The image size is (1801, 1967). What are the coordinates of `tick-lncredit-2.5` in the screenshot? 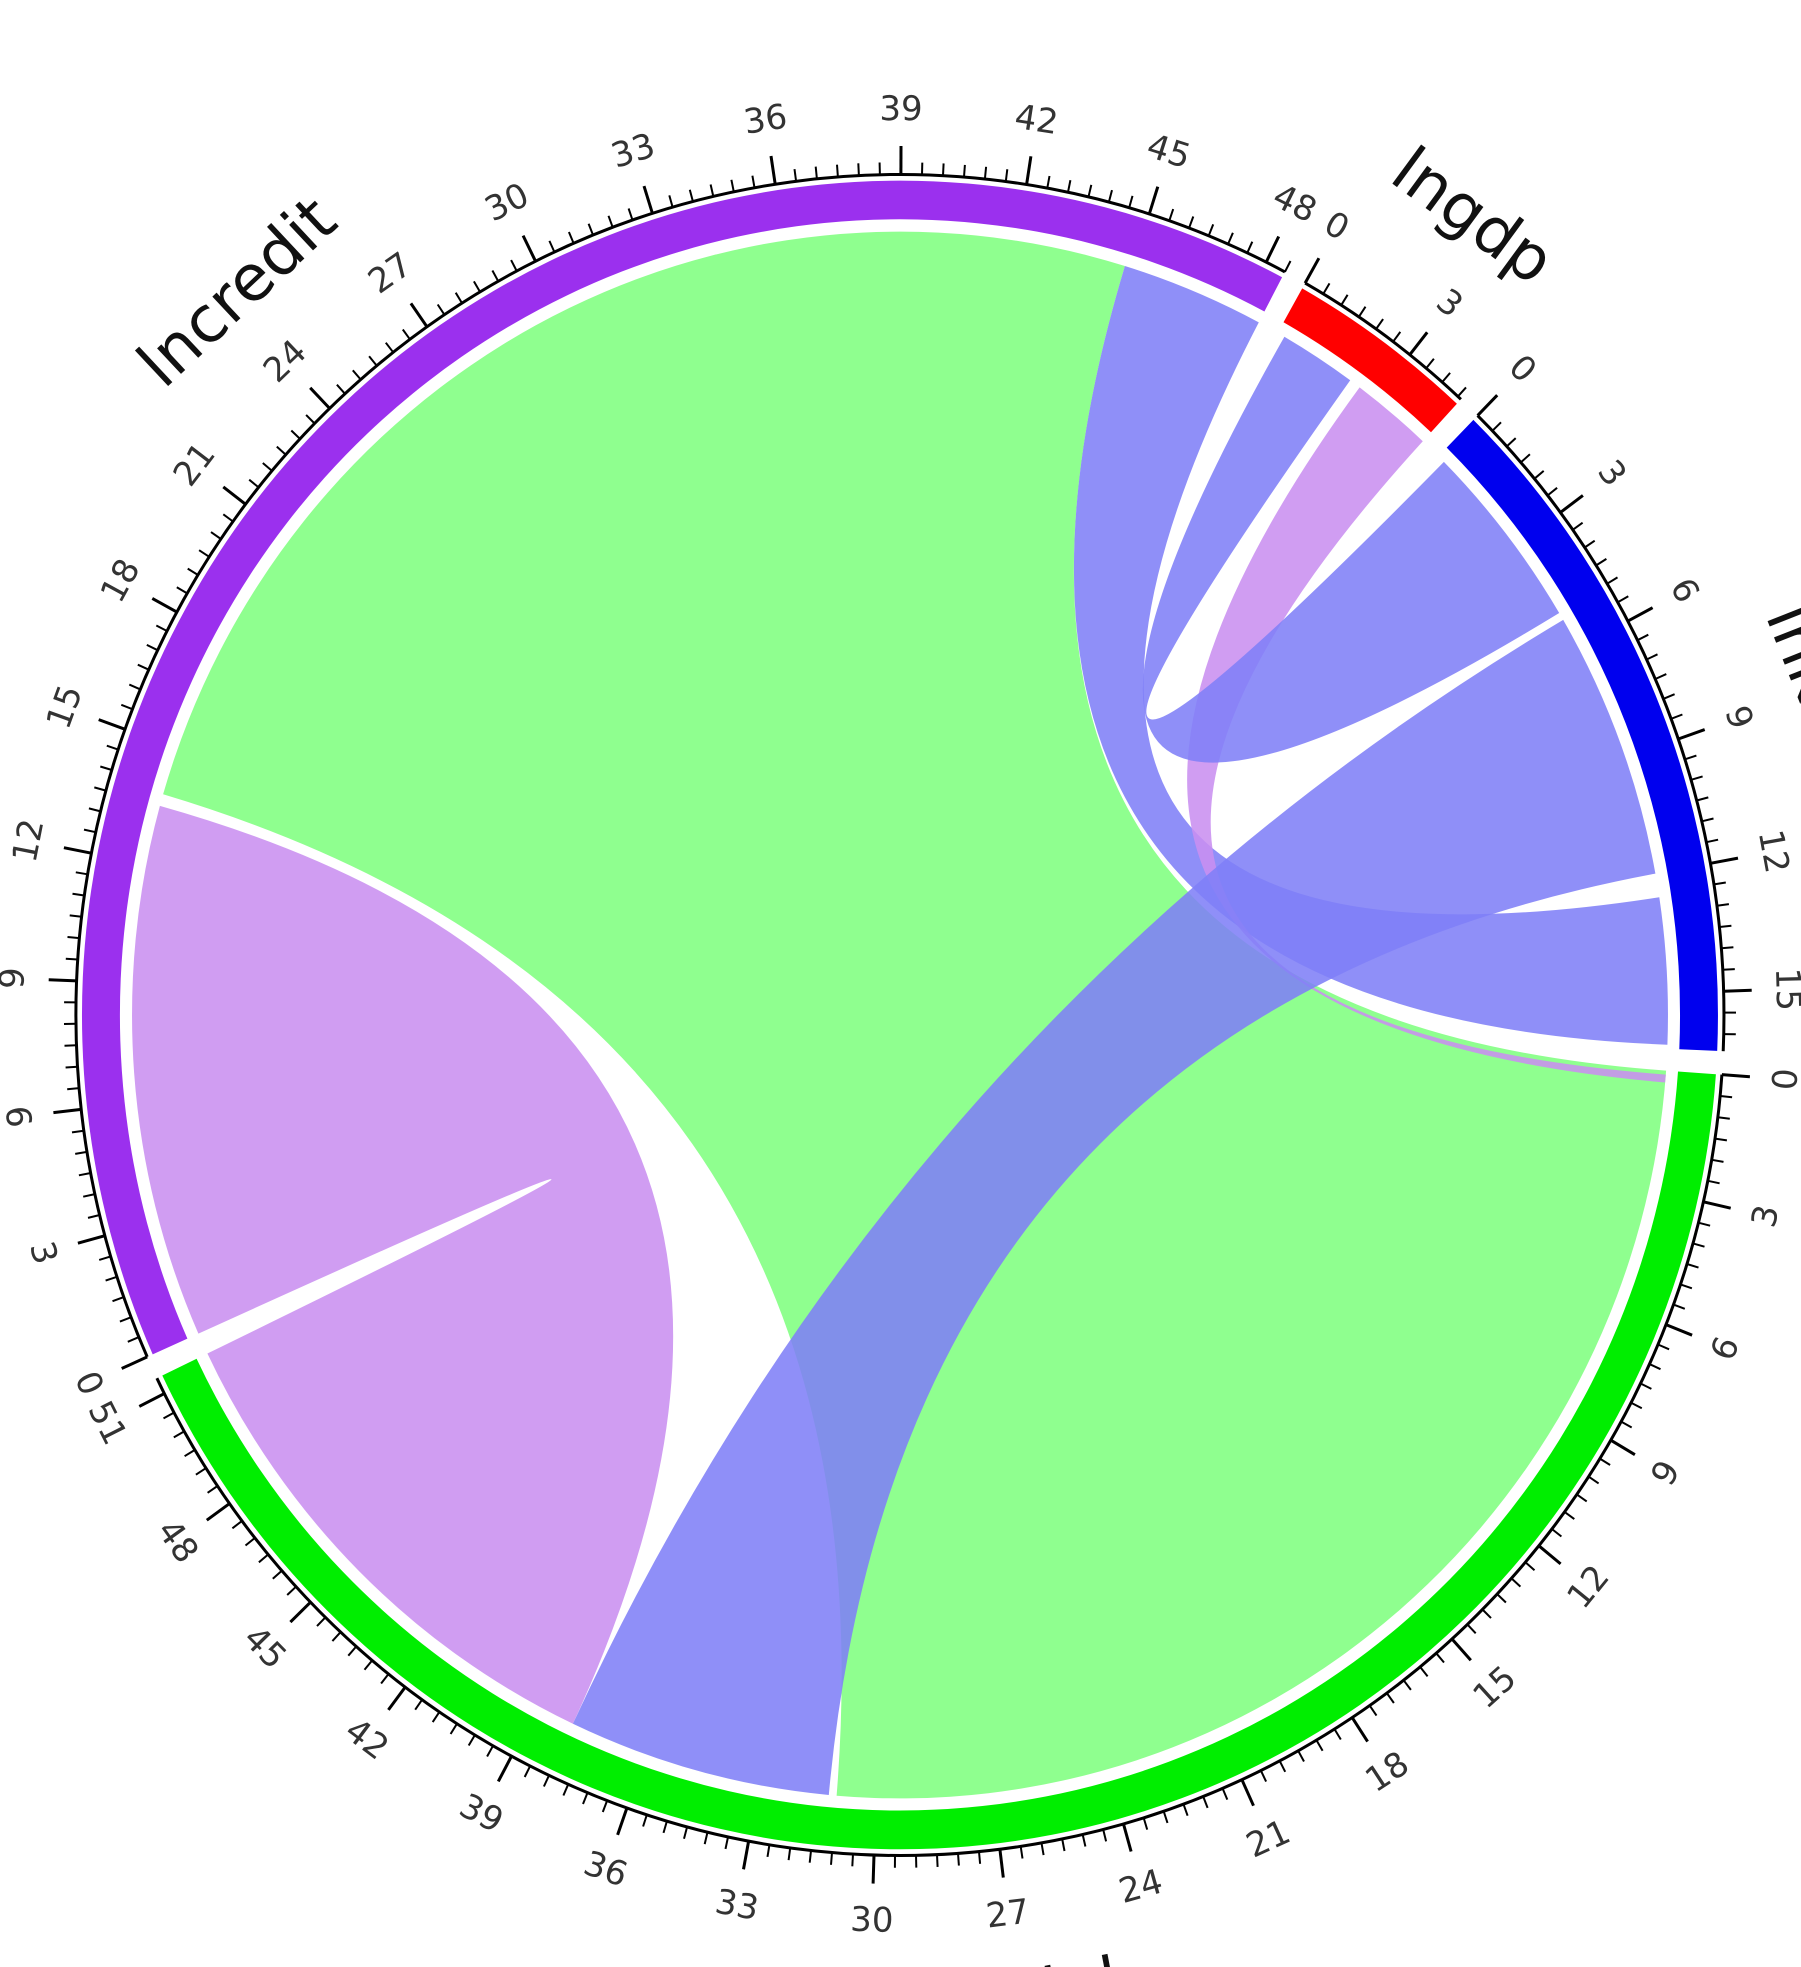 It's located at (104, 1258).